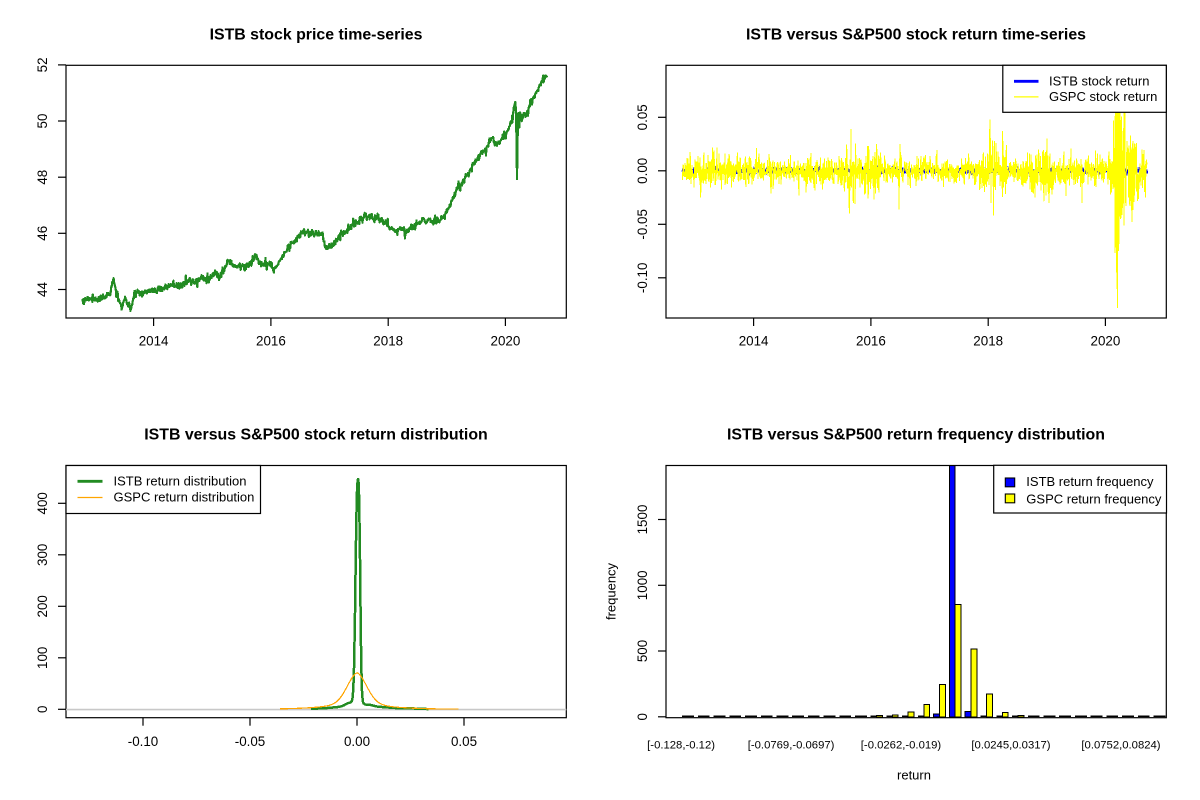 This screenshot has width=1200, height=800. Describe the element at coordinates (1010, 745) in the screenshot. I see `svg-text: [0.0245,0.0317)` at that location.